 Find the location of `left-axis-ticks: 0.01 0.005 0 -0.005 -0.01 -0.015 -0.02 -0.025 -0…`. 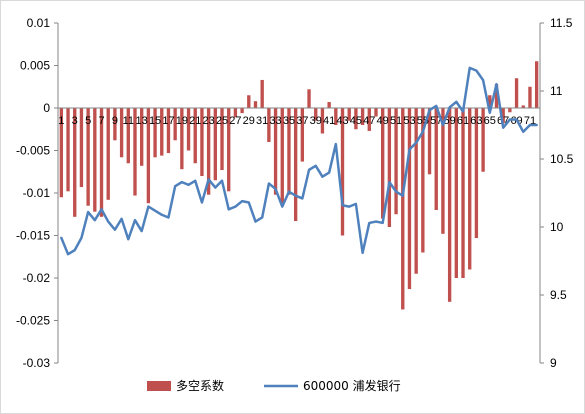

left-axis-ticks: 0.01 0.005 0 -0.005 -0.01 -0.015 -0.02 -0.025 -0… is located at coordinates (37, 193).